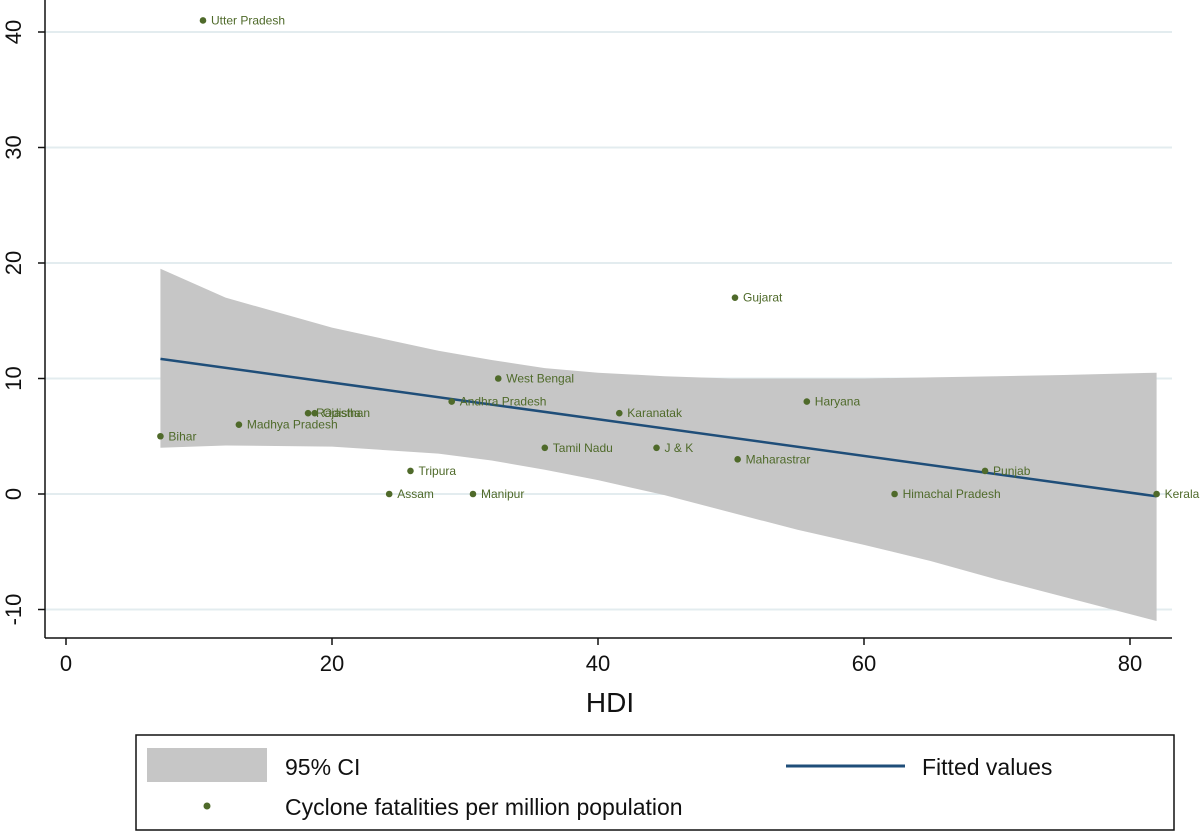 The width and height of the screenshot is (1200, 833). What do you see at coordinates (415, 494) in the screenshot?
I see `point-label: Assam` at bounding box center [415, 494].